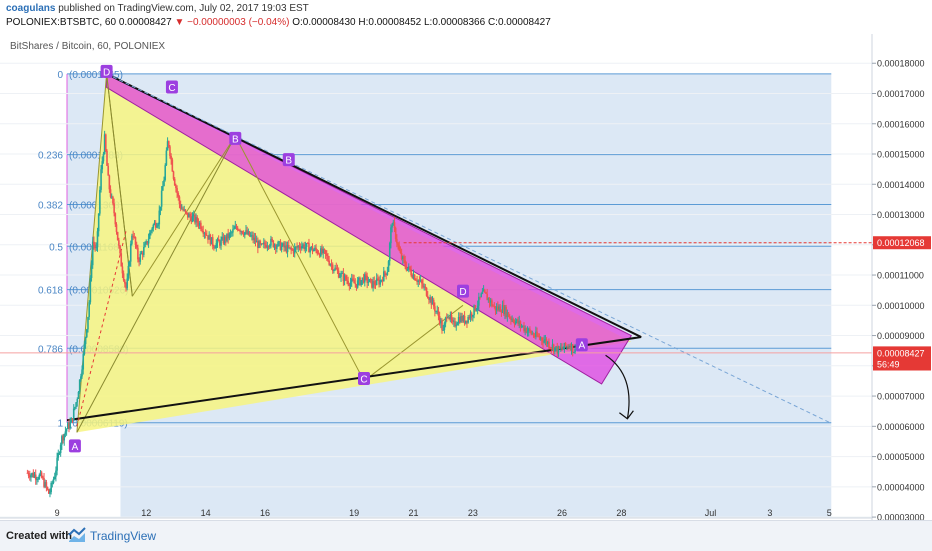 This screenshot has height=551, width=932. What do you see at coordinates (31, 8) in the screenshot?
I see `author-link: coagulans` at bounding box center [31, 8].